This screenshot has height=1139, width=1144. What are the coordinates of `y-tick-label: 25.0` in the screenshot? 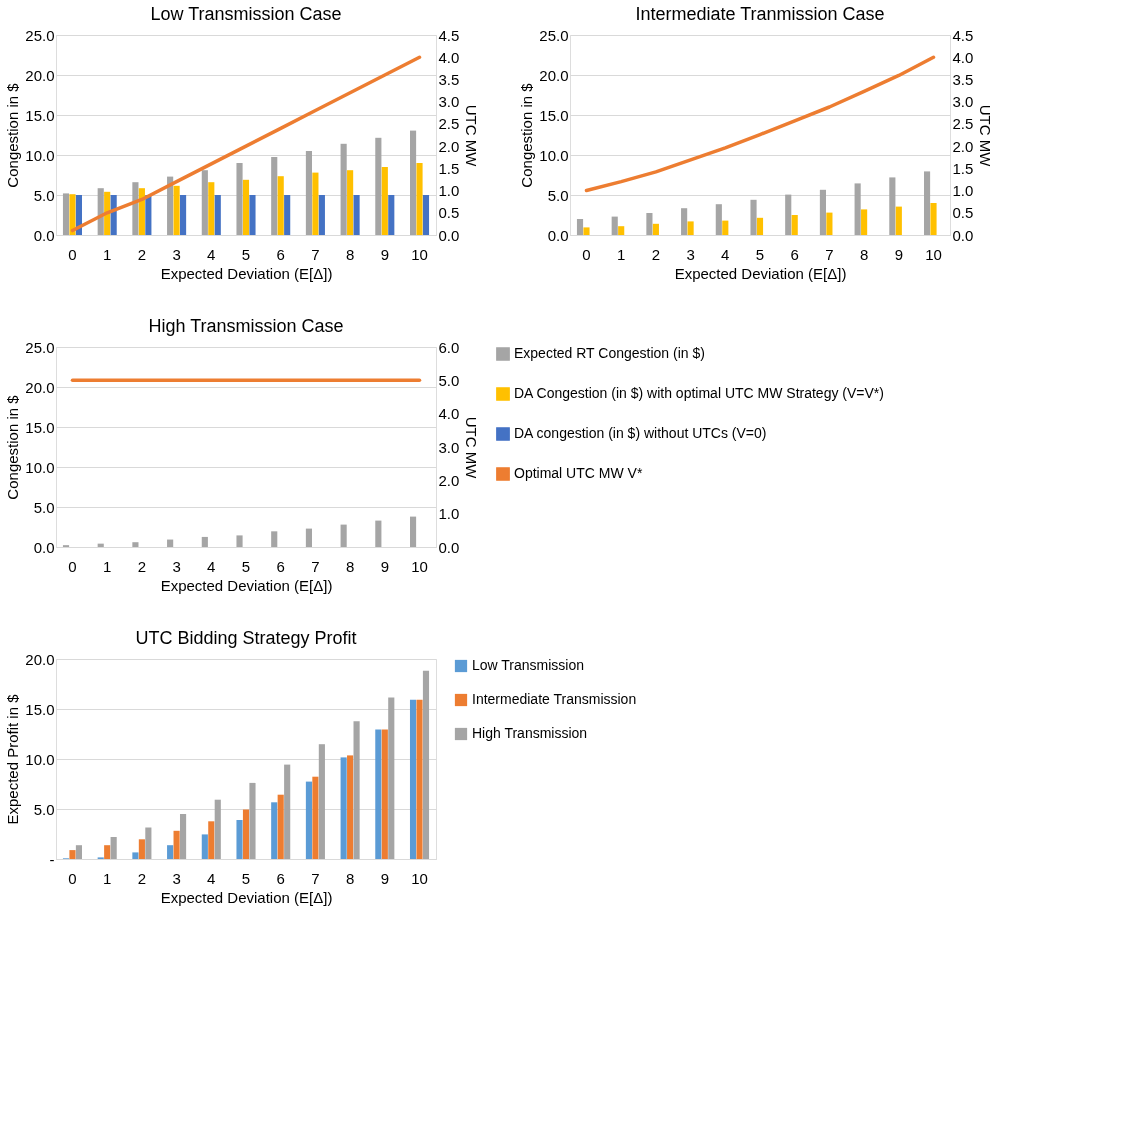 It's located at (40, 35).